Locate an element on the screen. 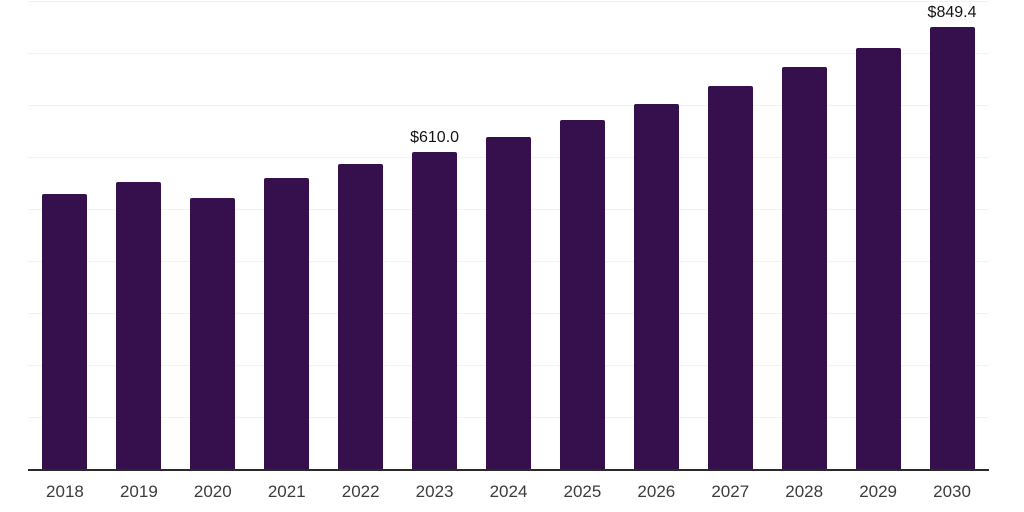  bar-slot-2029 is located at coordinates (878, 234).